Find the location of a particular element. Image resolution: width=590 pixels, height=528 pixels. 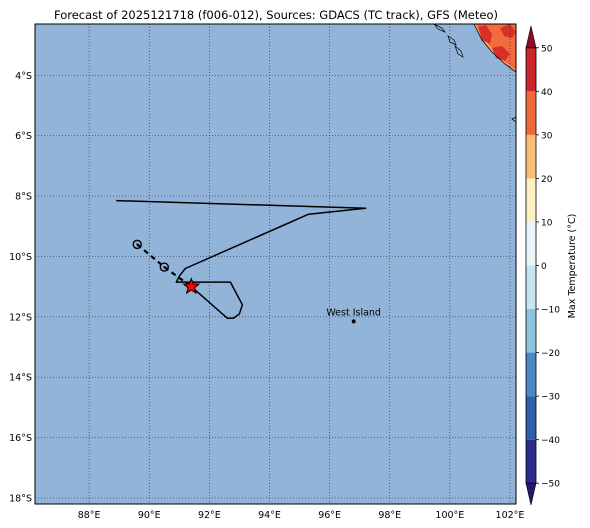

lon-tick-label: 100°E is located at coordinates (449, 515).